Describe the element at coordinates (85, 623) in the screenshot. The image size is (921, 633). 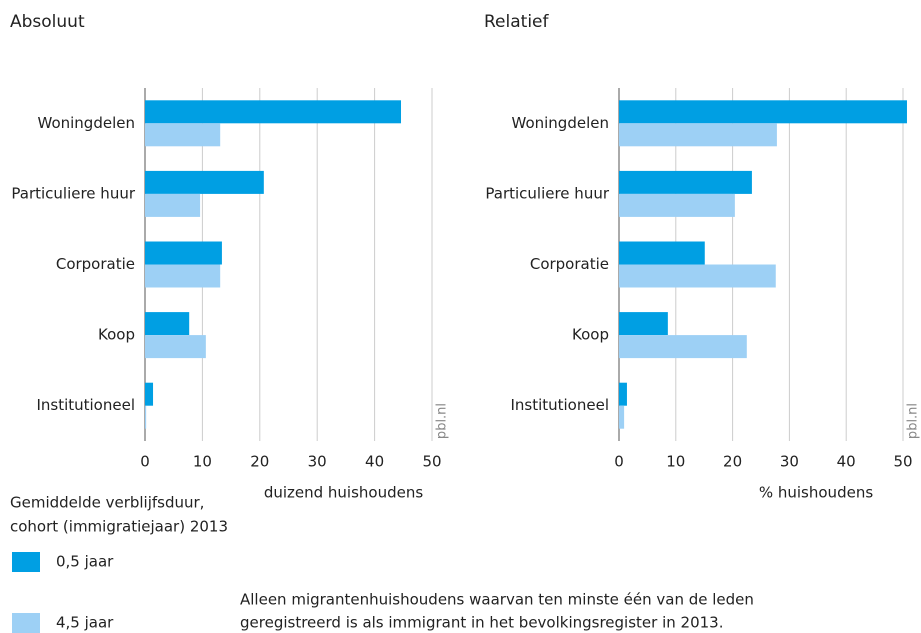
I see `legend-label: 4,5 jaar` at that location.